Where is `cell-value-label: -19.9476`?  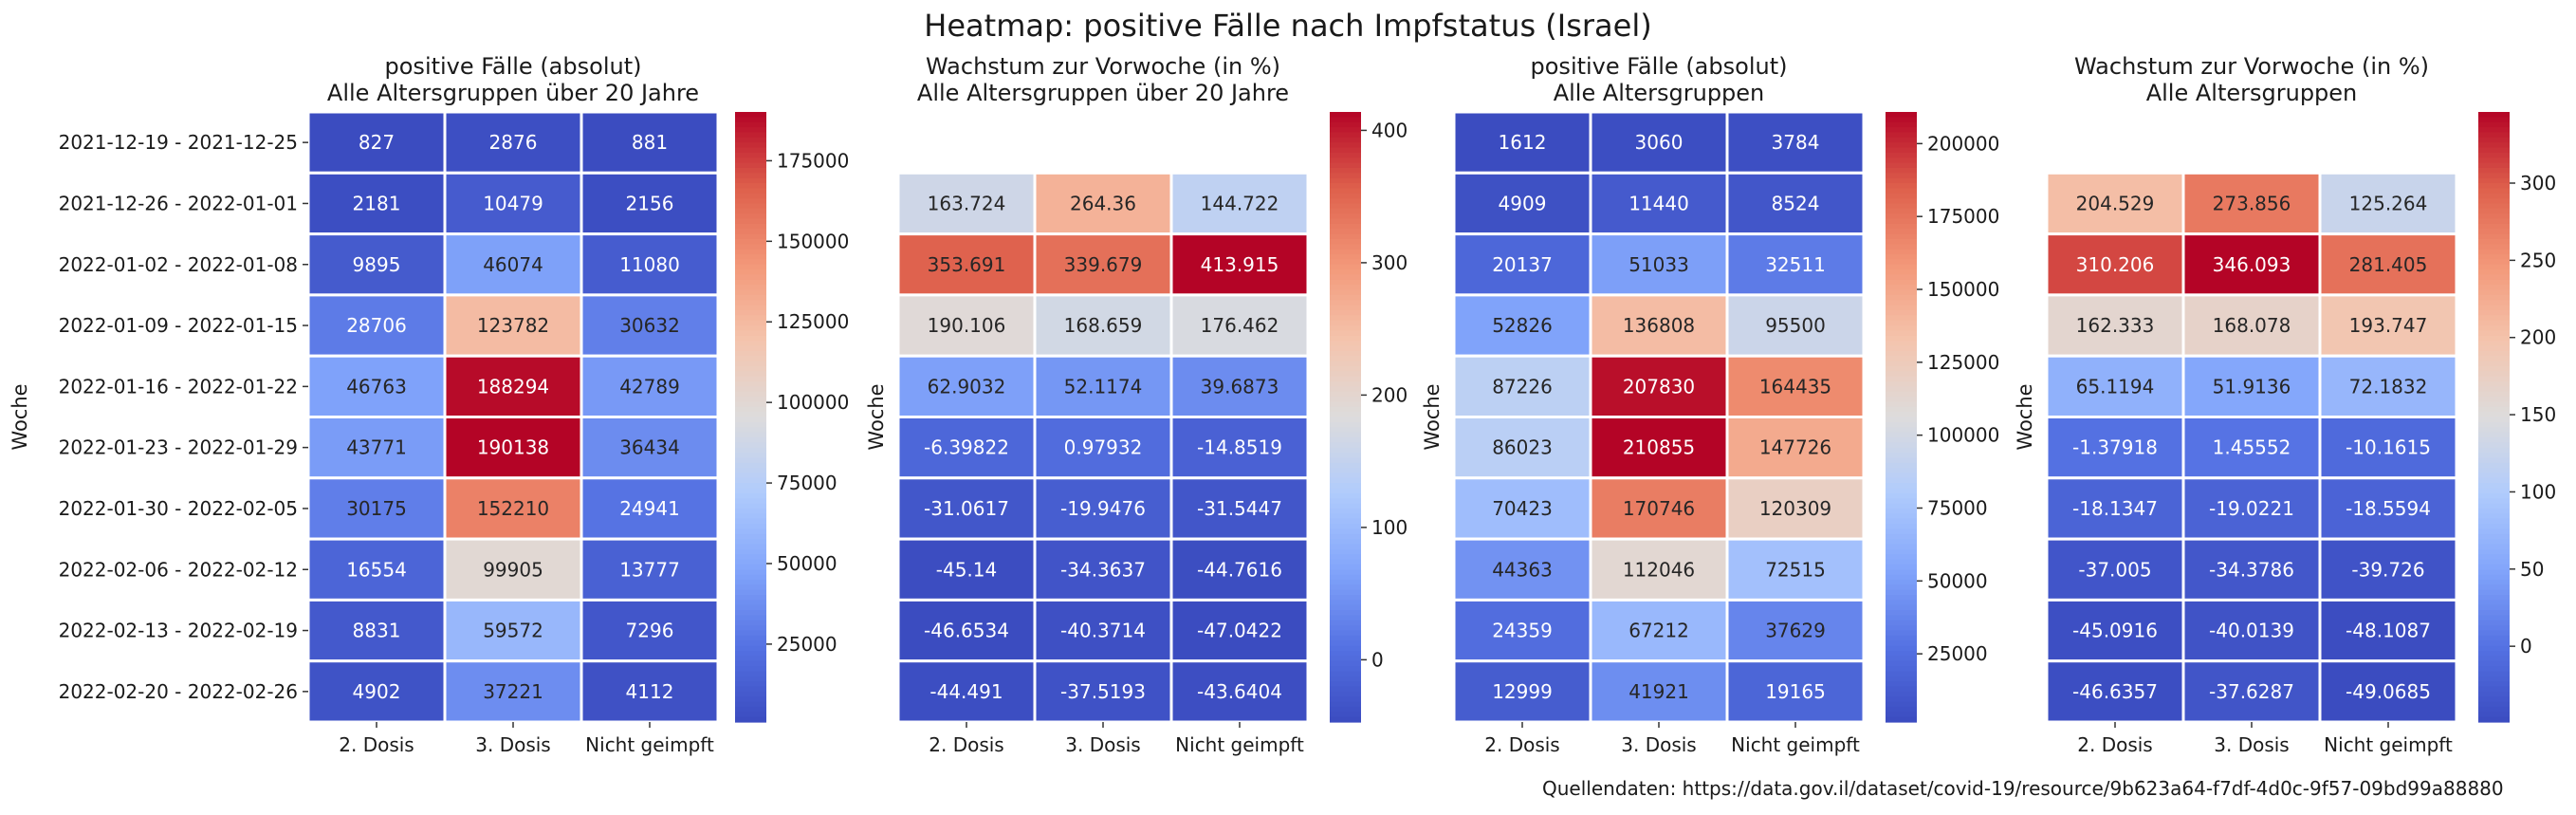 cell-value-label: -19.9476 is located at coordinates (1103, 508).